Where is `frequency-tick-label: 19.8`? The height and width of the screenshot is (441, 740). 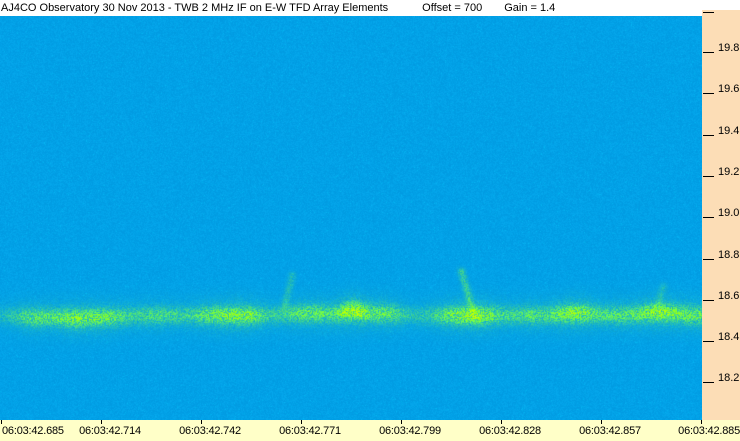 frequency-tick-label: 19.8 is located at coordinates (729, 48).